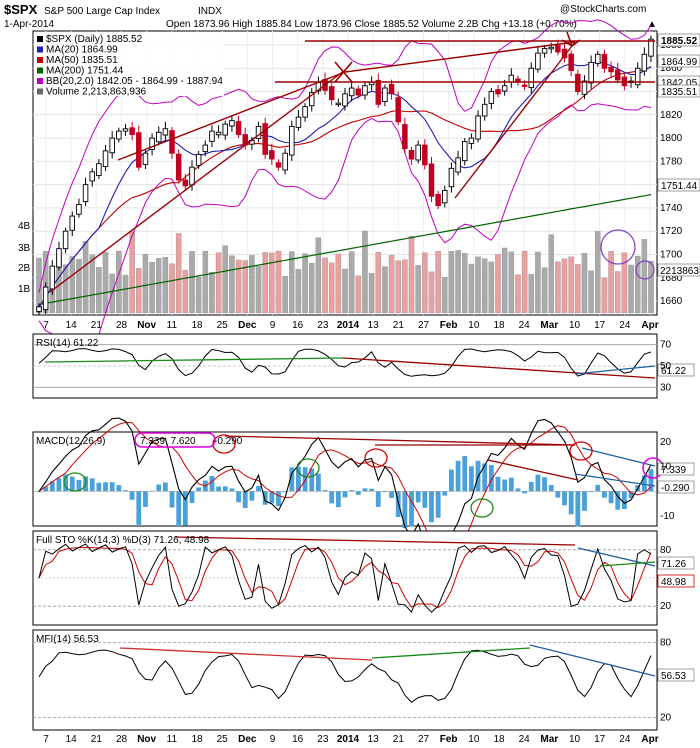 The height and width of the screenshot is (748, 700). I want to click on panel-axes: 70 50 30 20 10 -10 80 20 80 20, so click(667, 532).